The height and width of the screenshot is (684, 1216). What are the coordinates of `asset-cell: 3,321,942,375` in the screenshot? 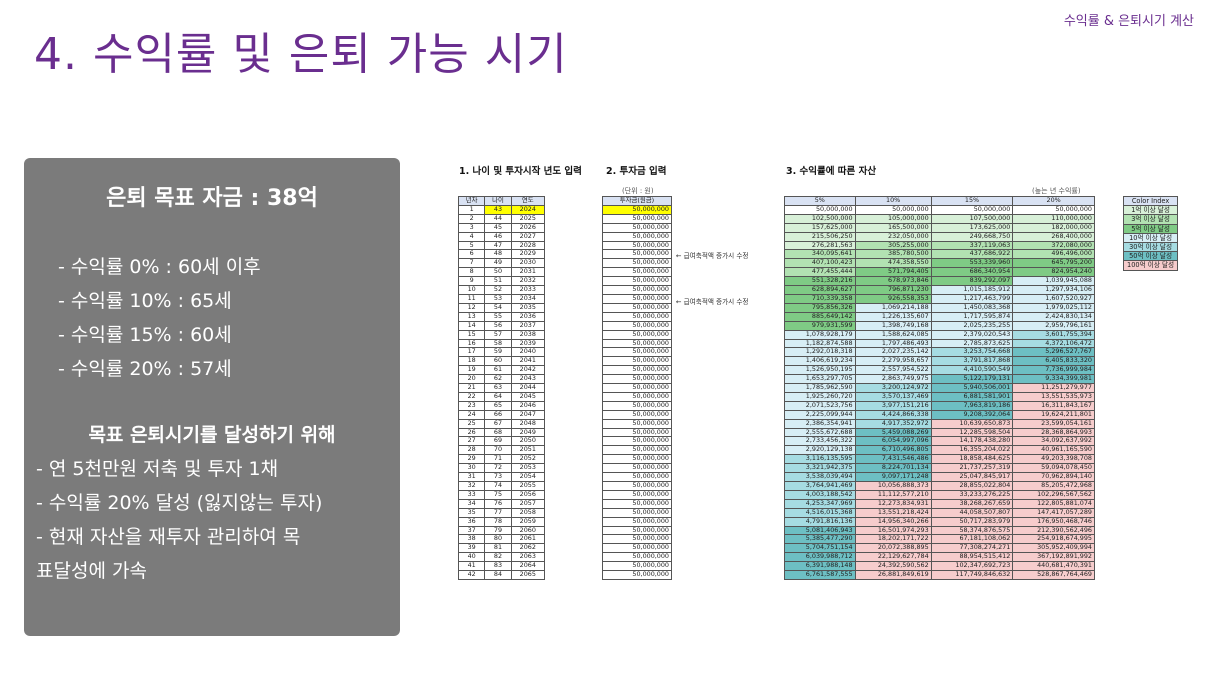 It's located at (820, 468).